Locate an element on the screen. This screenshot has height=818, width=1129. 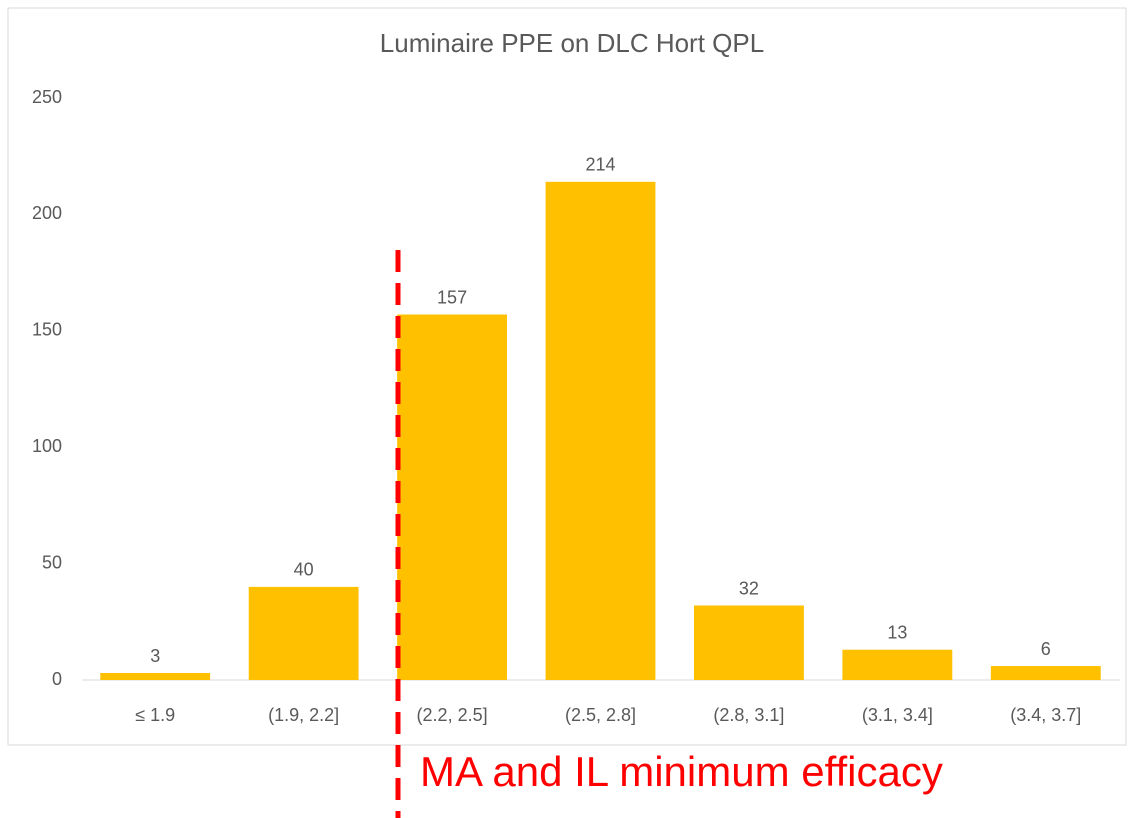
x-tick-label: (3.4, 3.7] is located at coordinates (1045, 715).